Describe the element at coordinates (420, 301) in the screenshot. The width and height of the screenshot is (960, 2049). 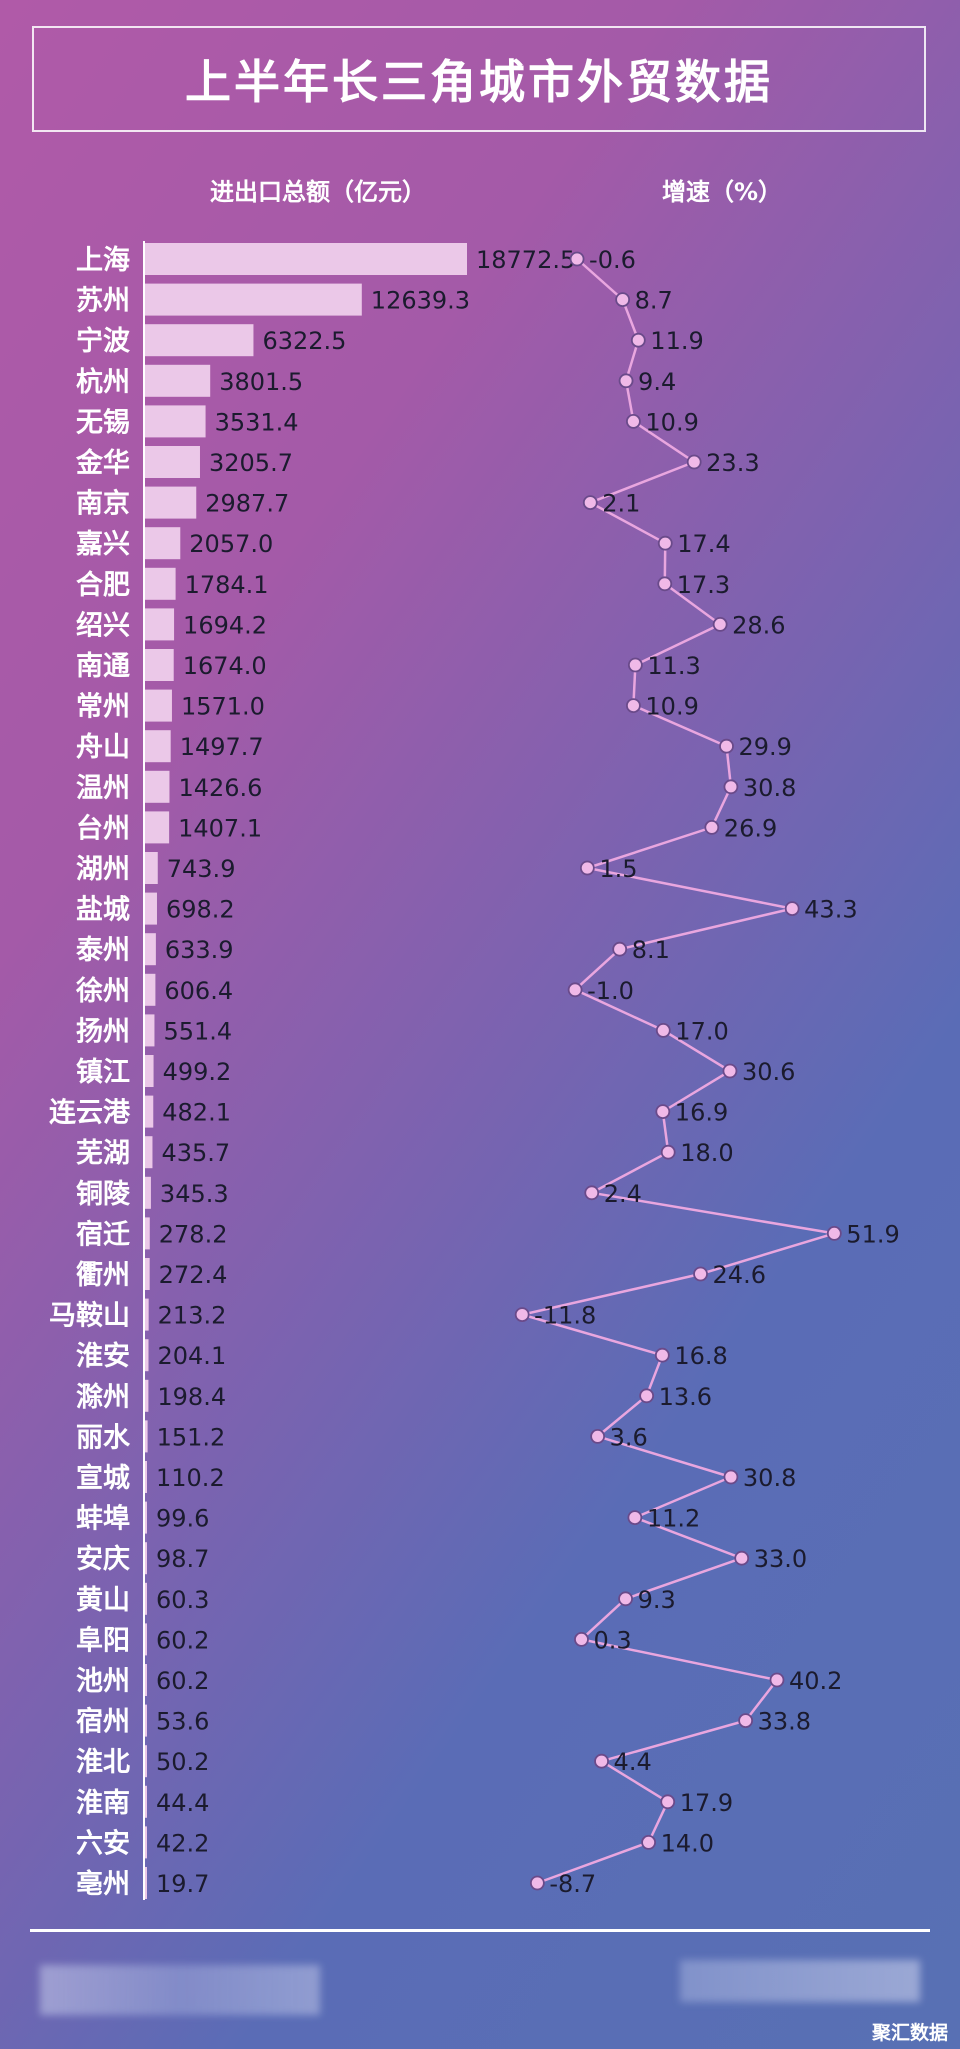
I see `trade-value-label: 12639.3` at that location.